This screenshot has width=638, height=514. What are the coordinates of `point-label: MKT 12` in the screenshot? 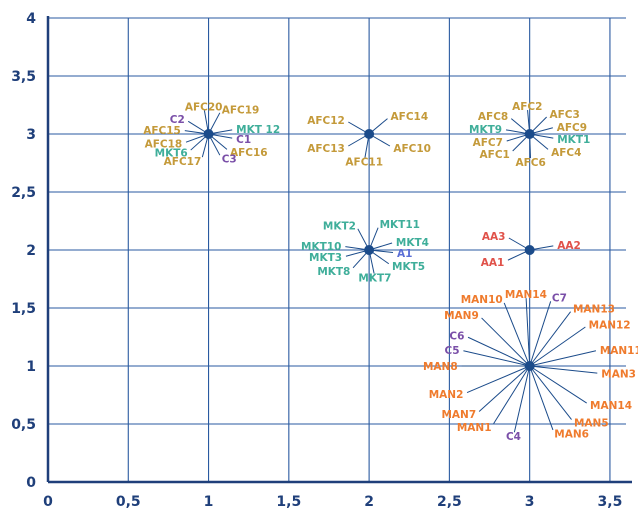 It's located at (258, 130).